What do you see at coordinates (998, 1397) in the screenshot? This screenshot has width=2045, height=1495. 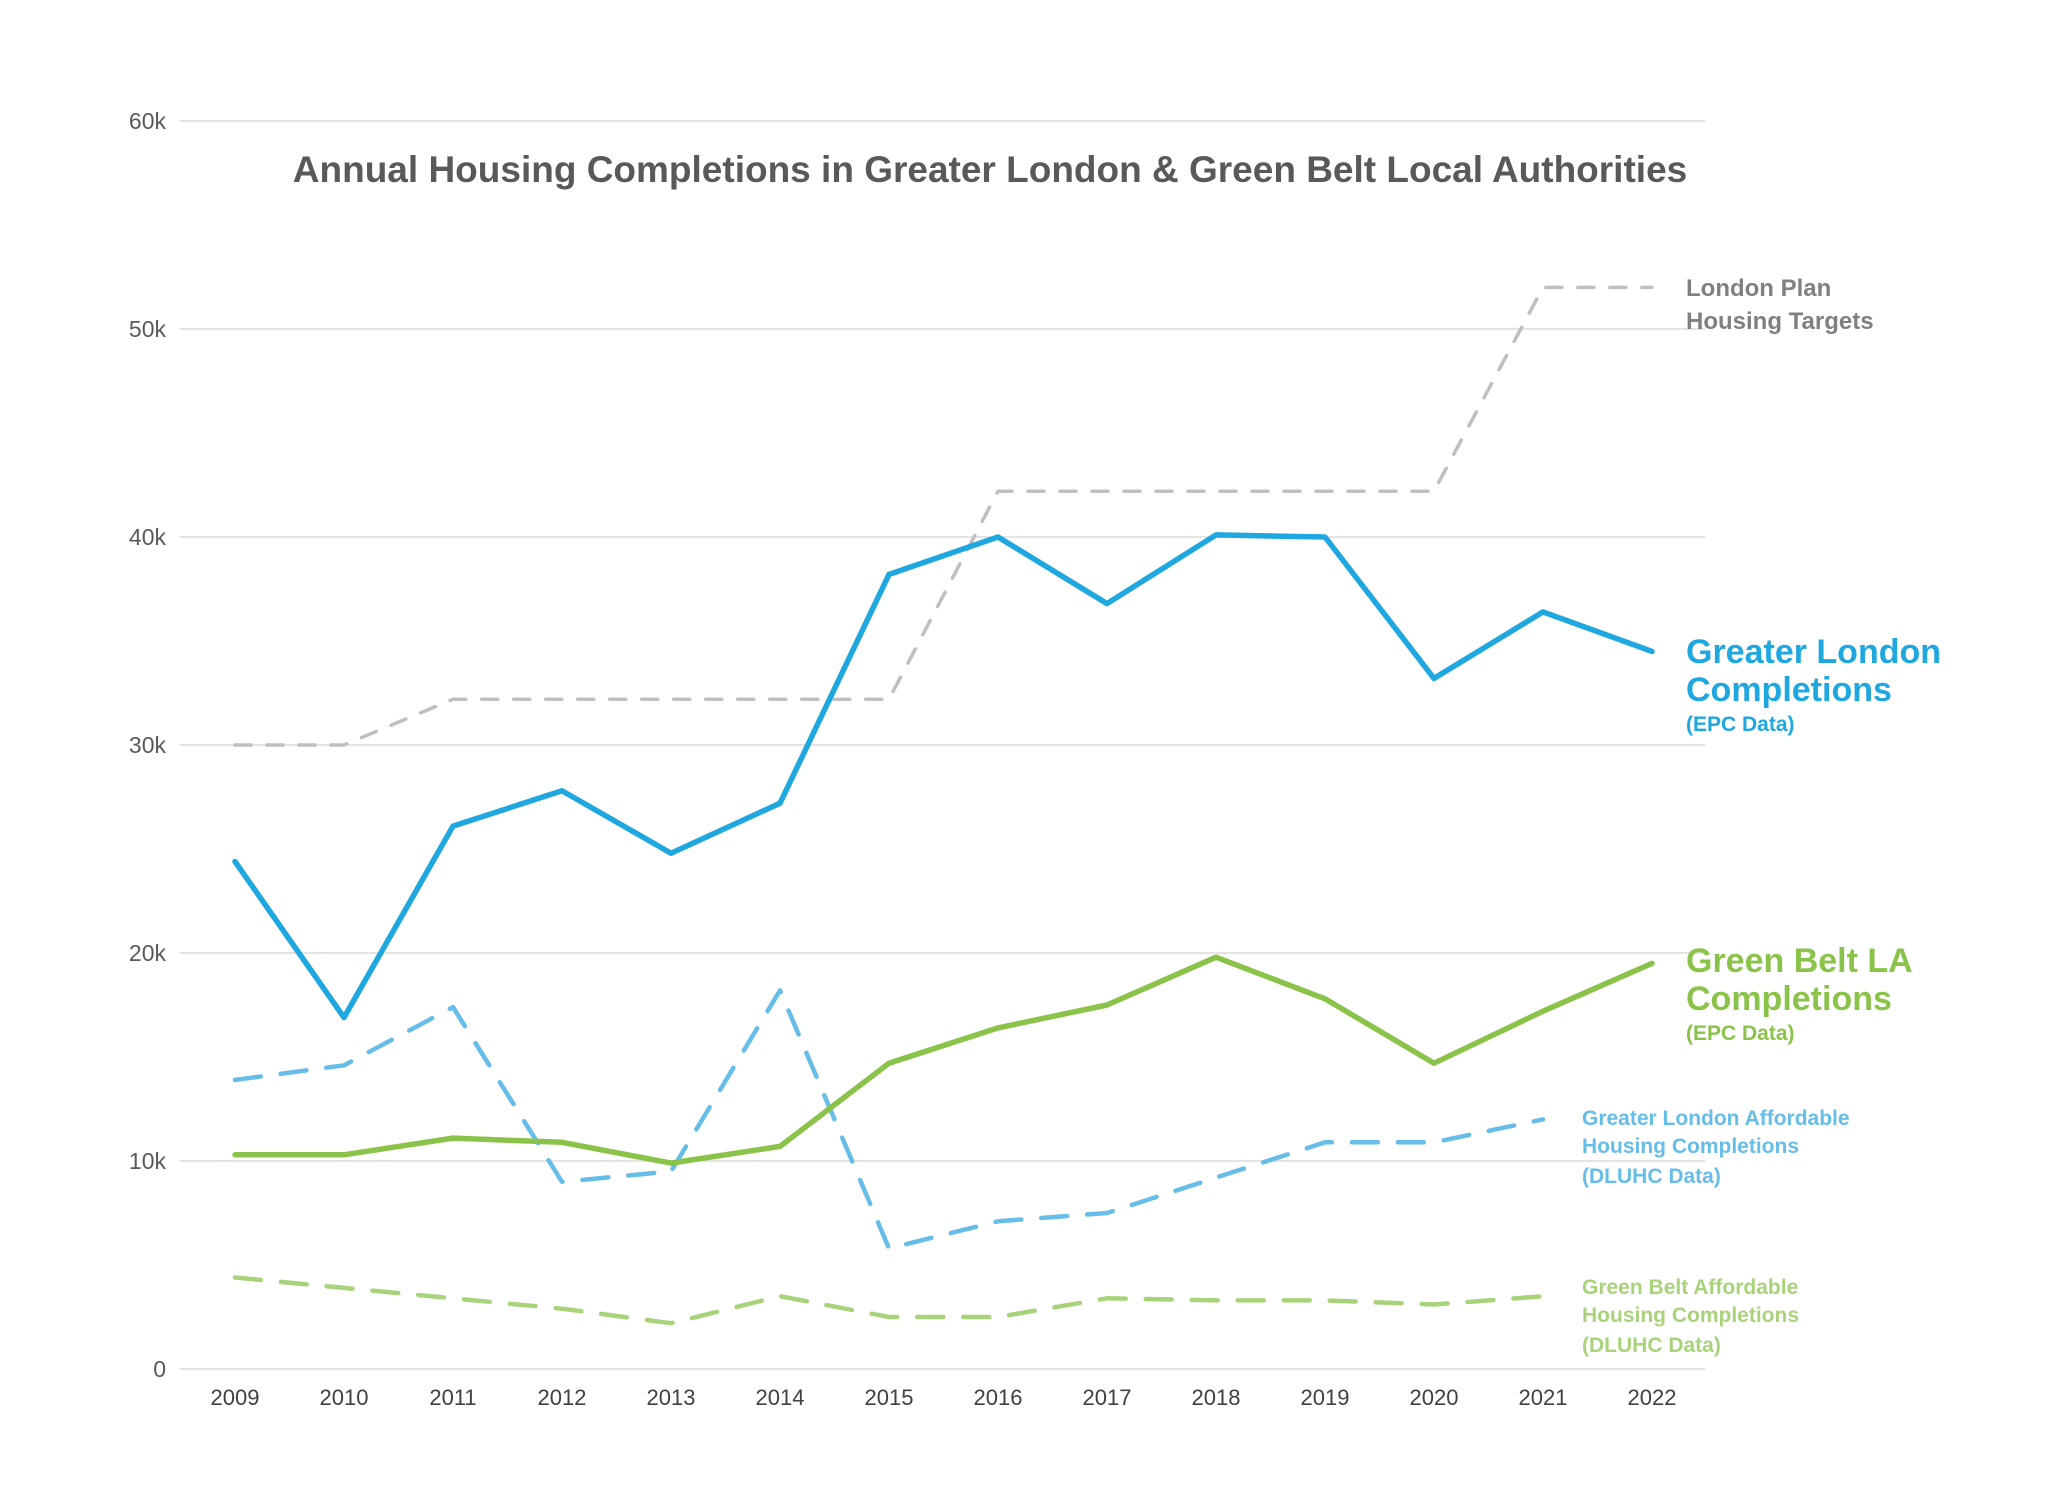 I see `x-tick-label: 2016` at bounding box center [998, 1397].